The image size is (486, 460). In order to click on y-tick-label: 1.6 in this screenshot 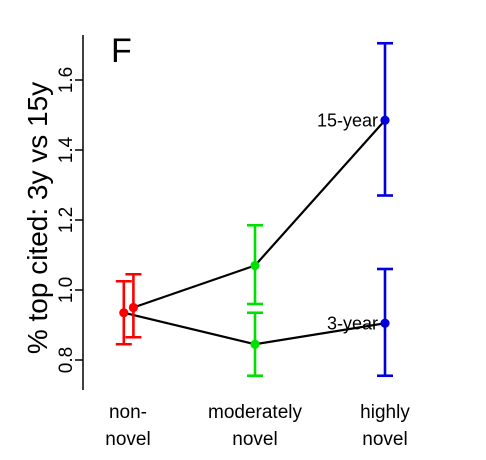, I will do `click(66, 80)`.